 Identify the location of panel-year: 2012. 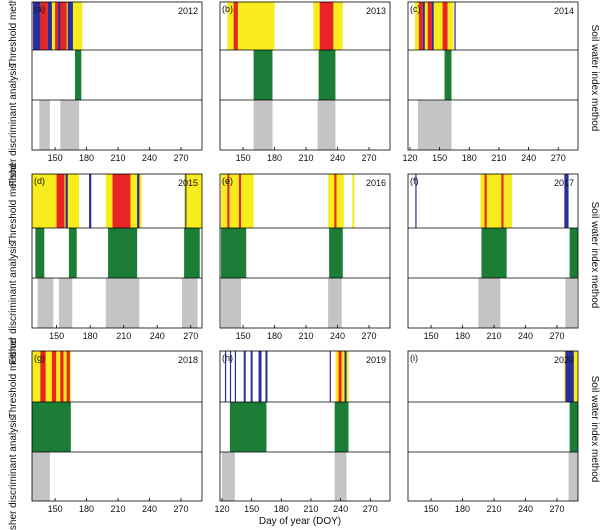
(188, 11).